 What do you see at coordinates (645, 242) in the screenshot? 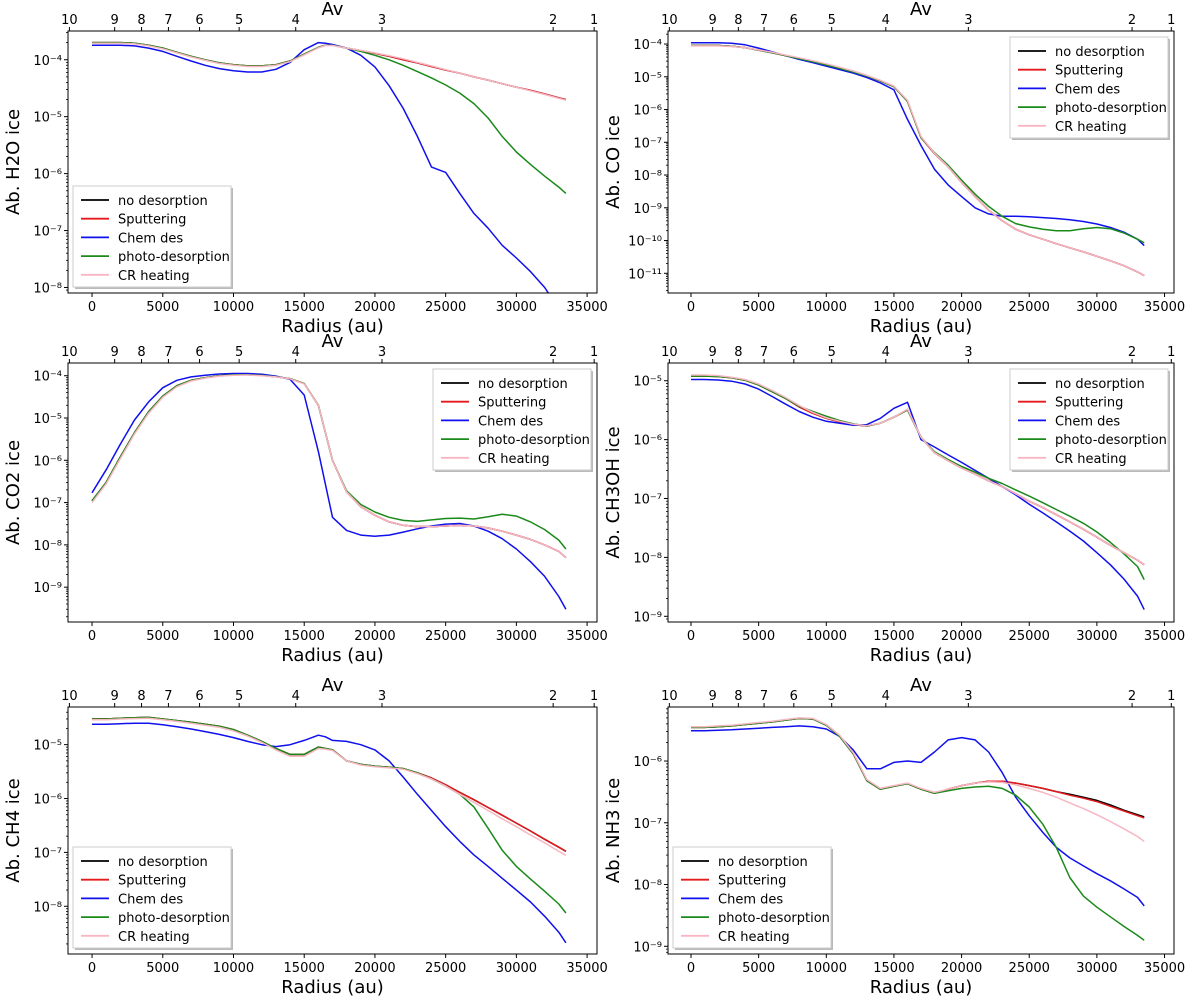
I see `y-tick-label: 10⁻¹⁰` at bounding box center [645, 242].